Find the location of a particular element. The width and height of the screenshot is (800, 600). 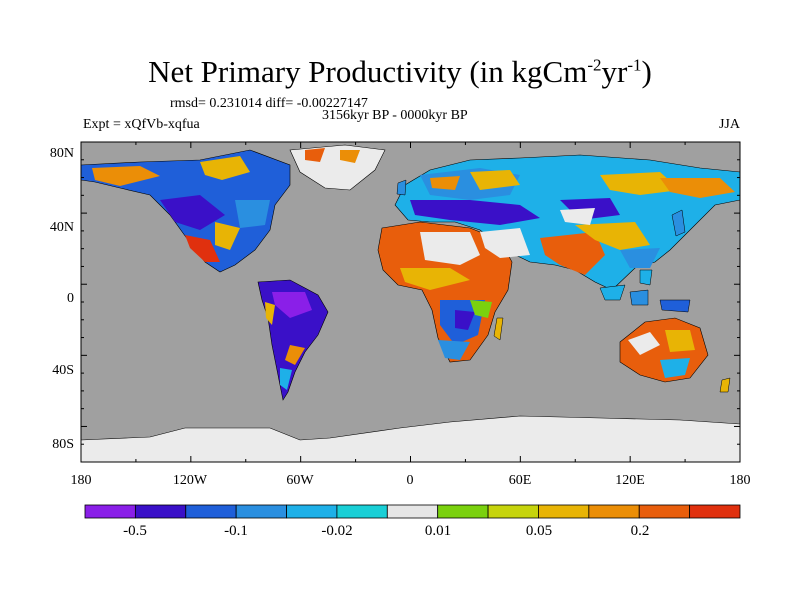

title-main: Net Primary Productivity (in kgCm is located at coordinates (368, 71).